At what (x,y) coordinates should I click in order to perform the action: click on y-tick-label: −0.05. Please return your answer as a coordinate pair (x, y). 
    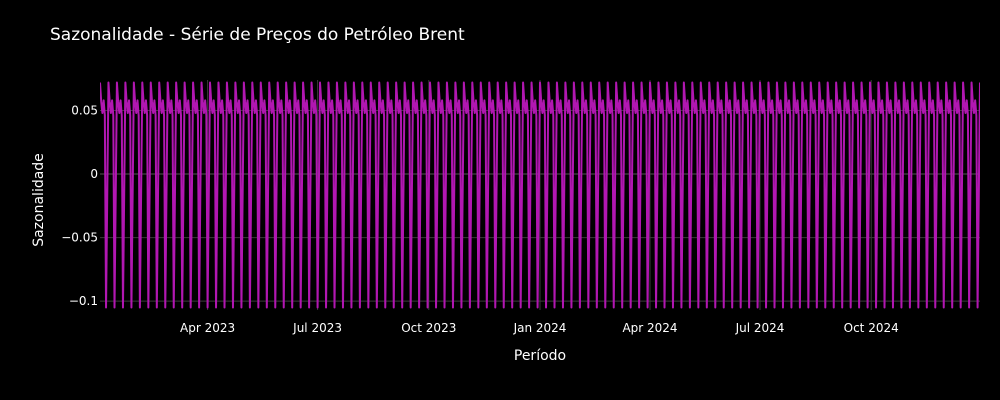
    Looking at the image, I should click on (79, 238).